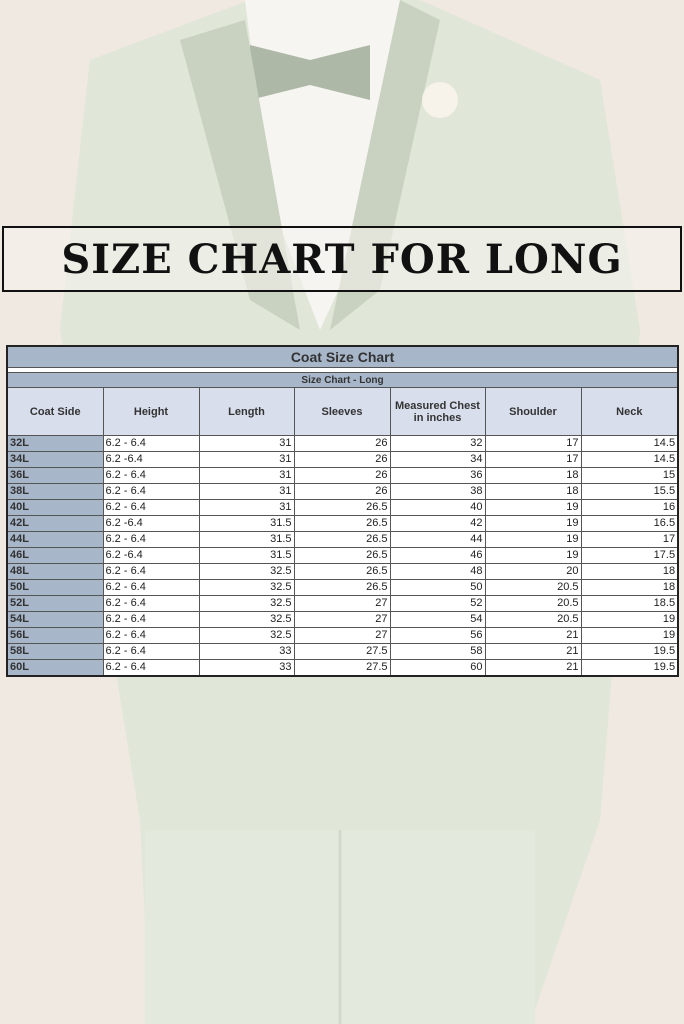 The height and width of the screenshot is (1024, 684). I want to click on size-cell: 60L, so click(55, 668).